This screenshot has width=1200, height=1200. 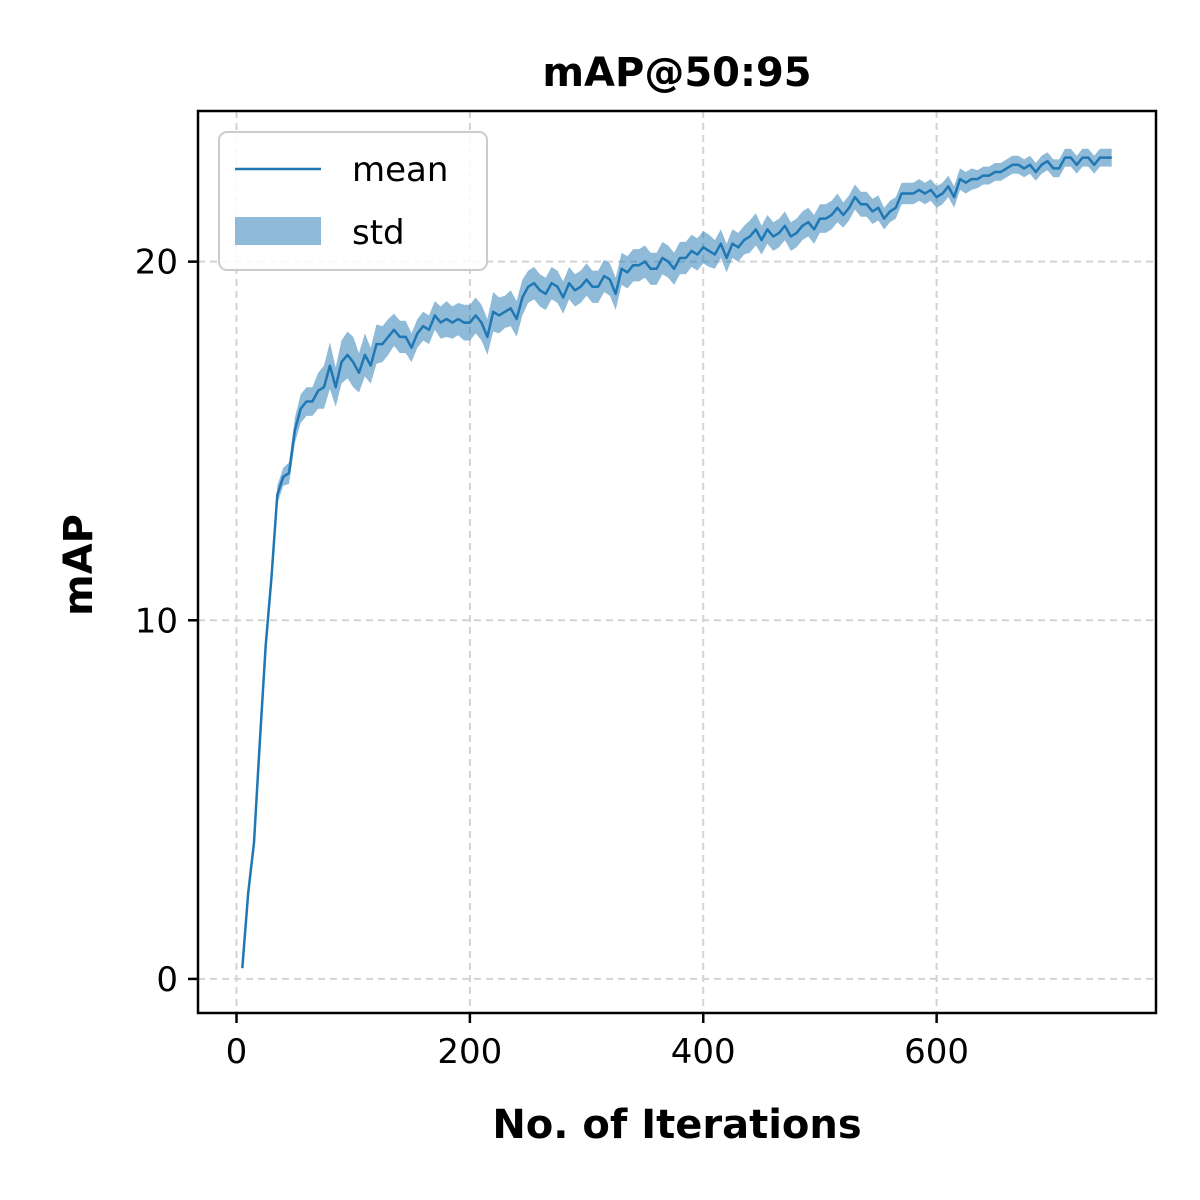 I want to click on x-axis-label: No. of Iterations, so click(x=676, y=1125).